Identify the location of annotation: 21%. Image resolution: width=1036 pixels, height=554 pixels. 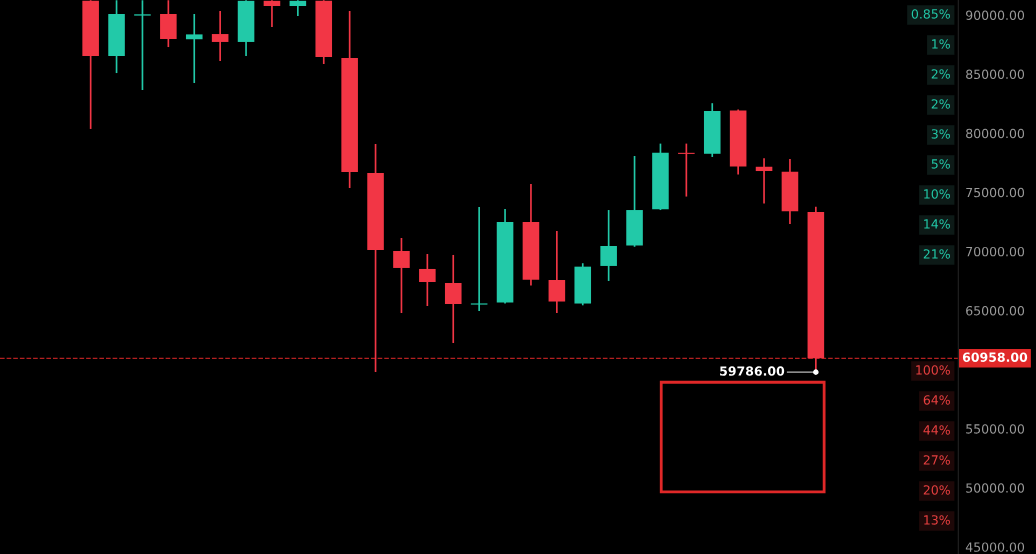
(936, 254).